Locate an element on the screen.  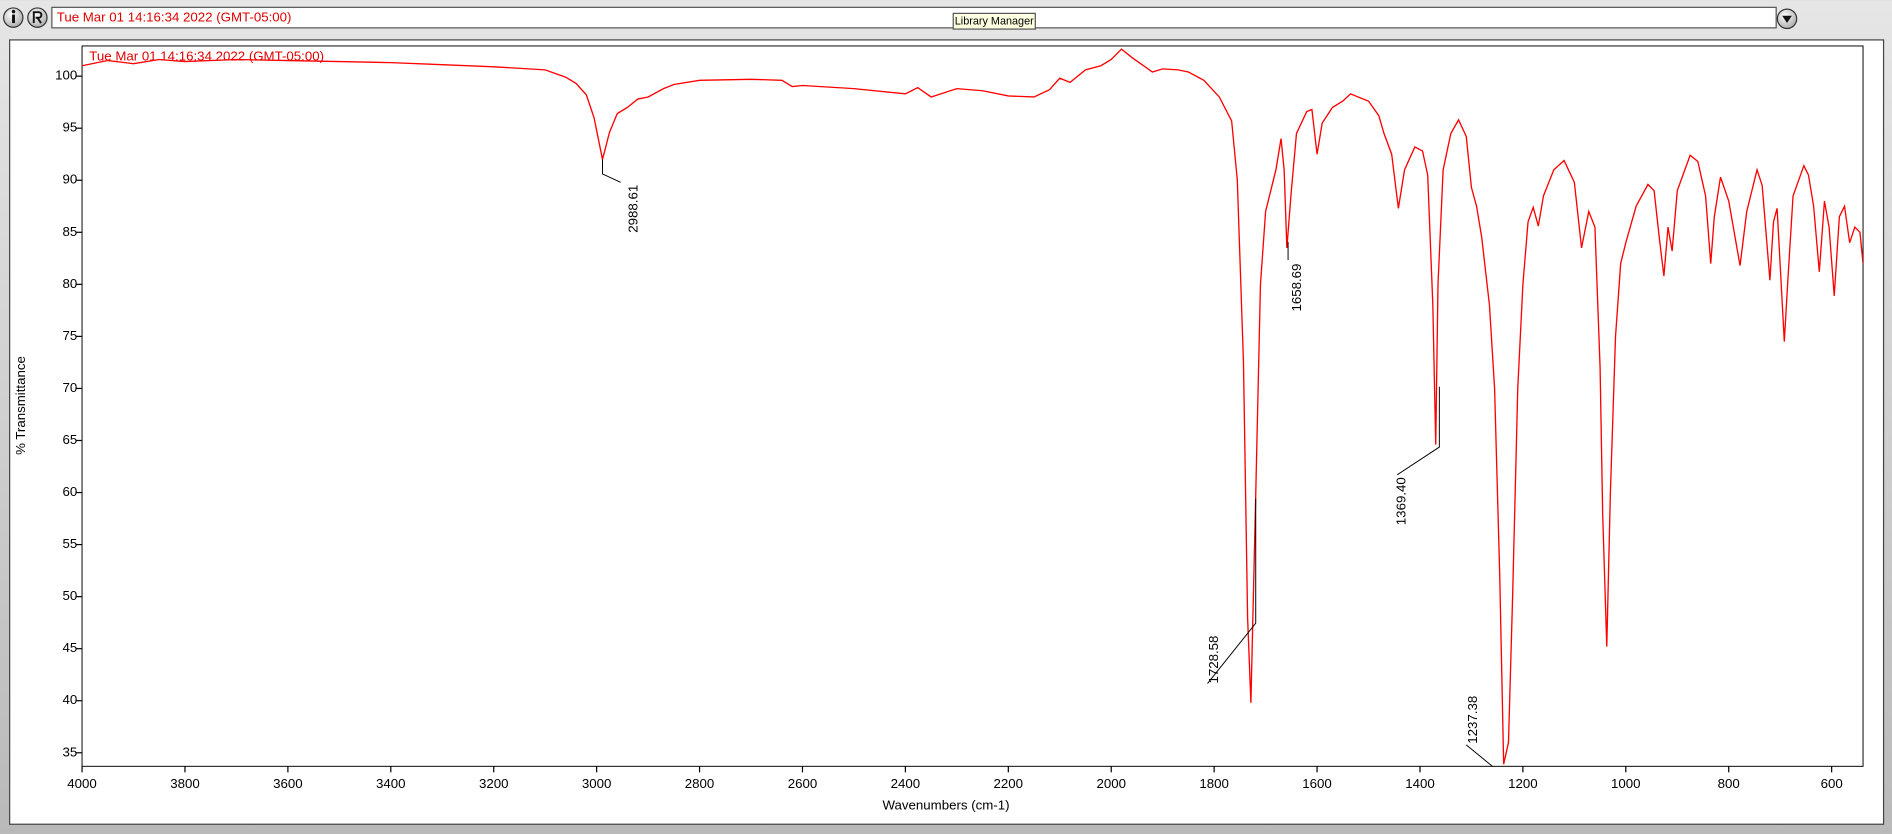
x-tick-label: 3200 is located at coordinates (494, 783).